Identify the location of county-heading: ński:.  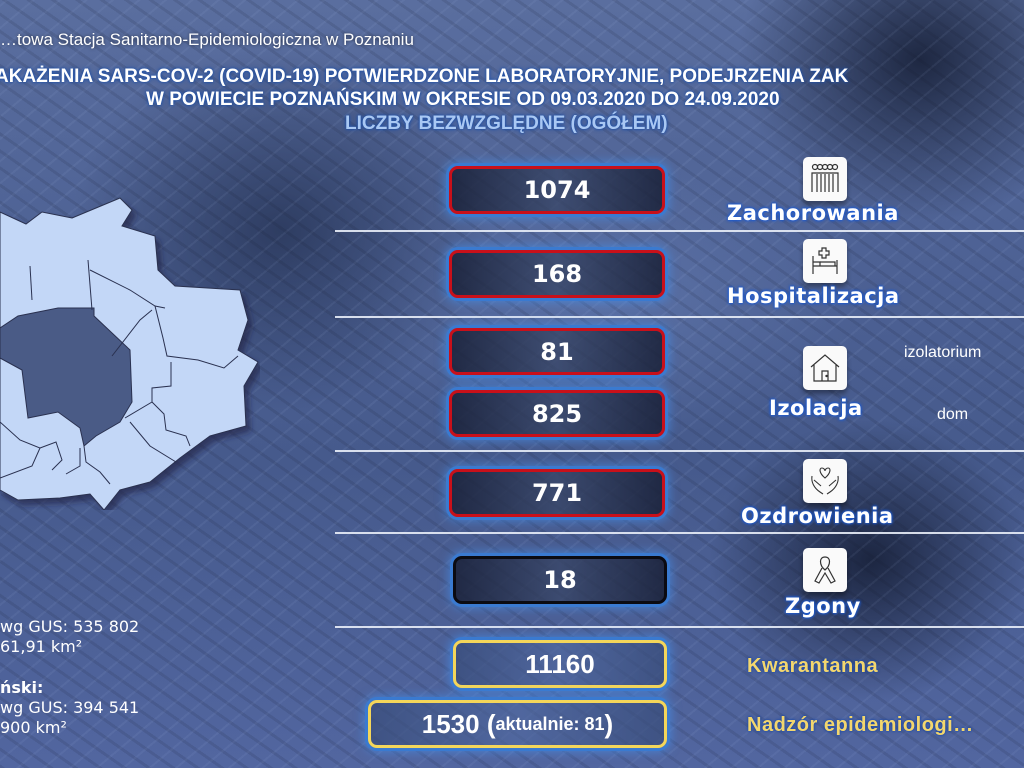
(22, 687).